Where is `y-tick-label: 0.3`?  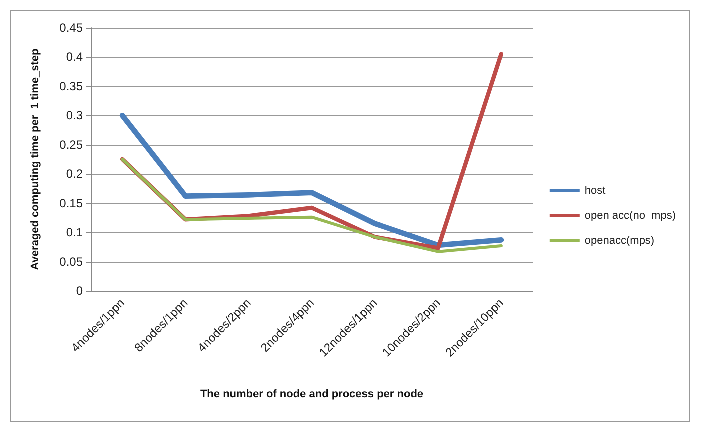
y-tick-label: 0.3 is located at coordinates (75, 115).